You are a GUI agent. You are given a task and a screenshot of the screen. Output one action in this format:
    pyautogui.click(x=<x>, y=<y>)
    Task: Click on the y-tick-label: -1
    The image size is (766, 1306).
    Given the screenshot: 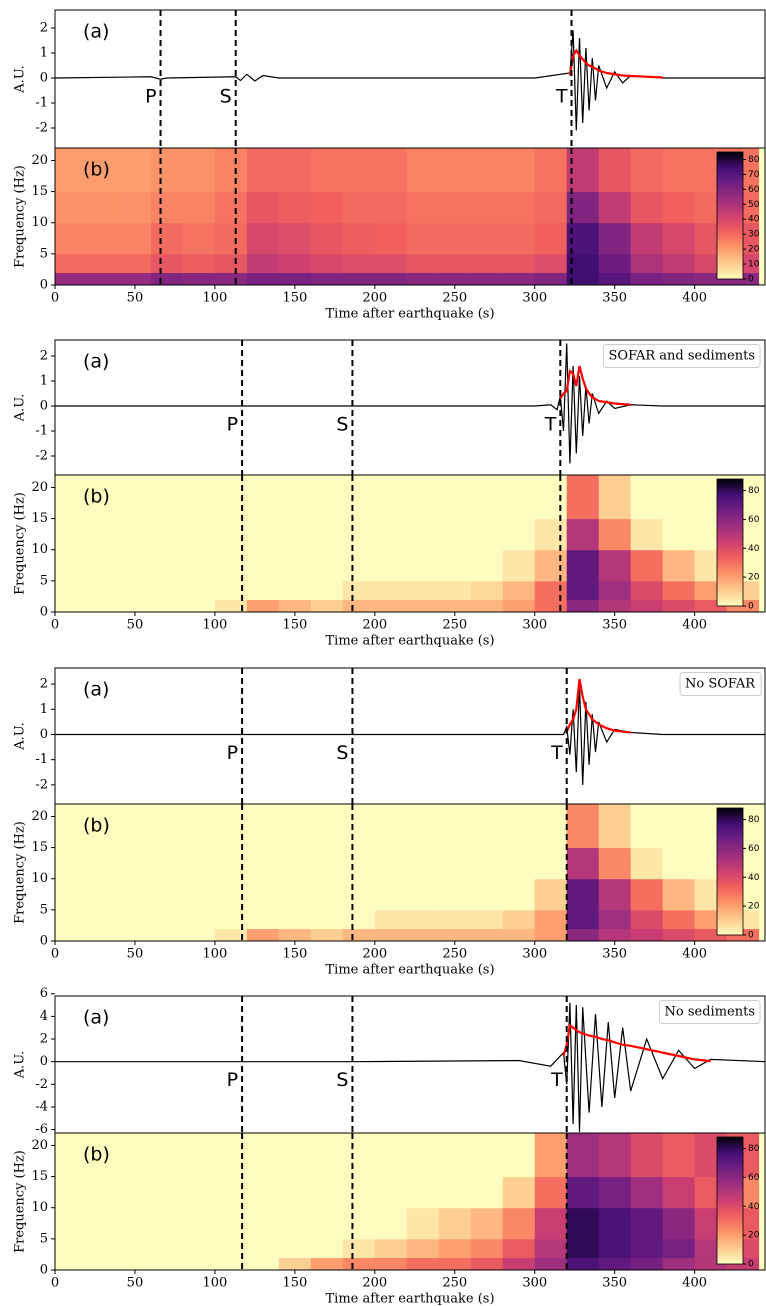 What is the action you would take?
    pyautogui.click(x=41, y=431)
    